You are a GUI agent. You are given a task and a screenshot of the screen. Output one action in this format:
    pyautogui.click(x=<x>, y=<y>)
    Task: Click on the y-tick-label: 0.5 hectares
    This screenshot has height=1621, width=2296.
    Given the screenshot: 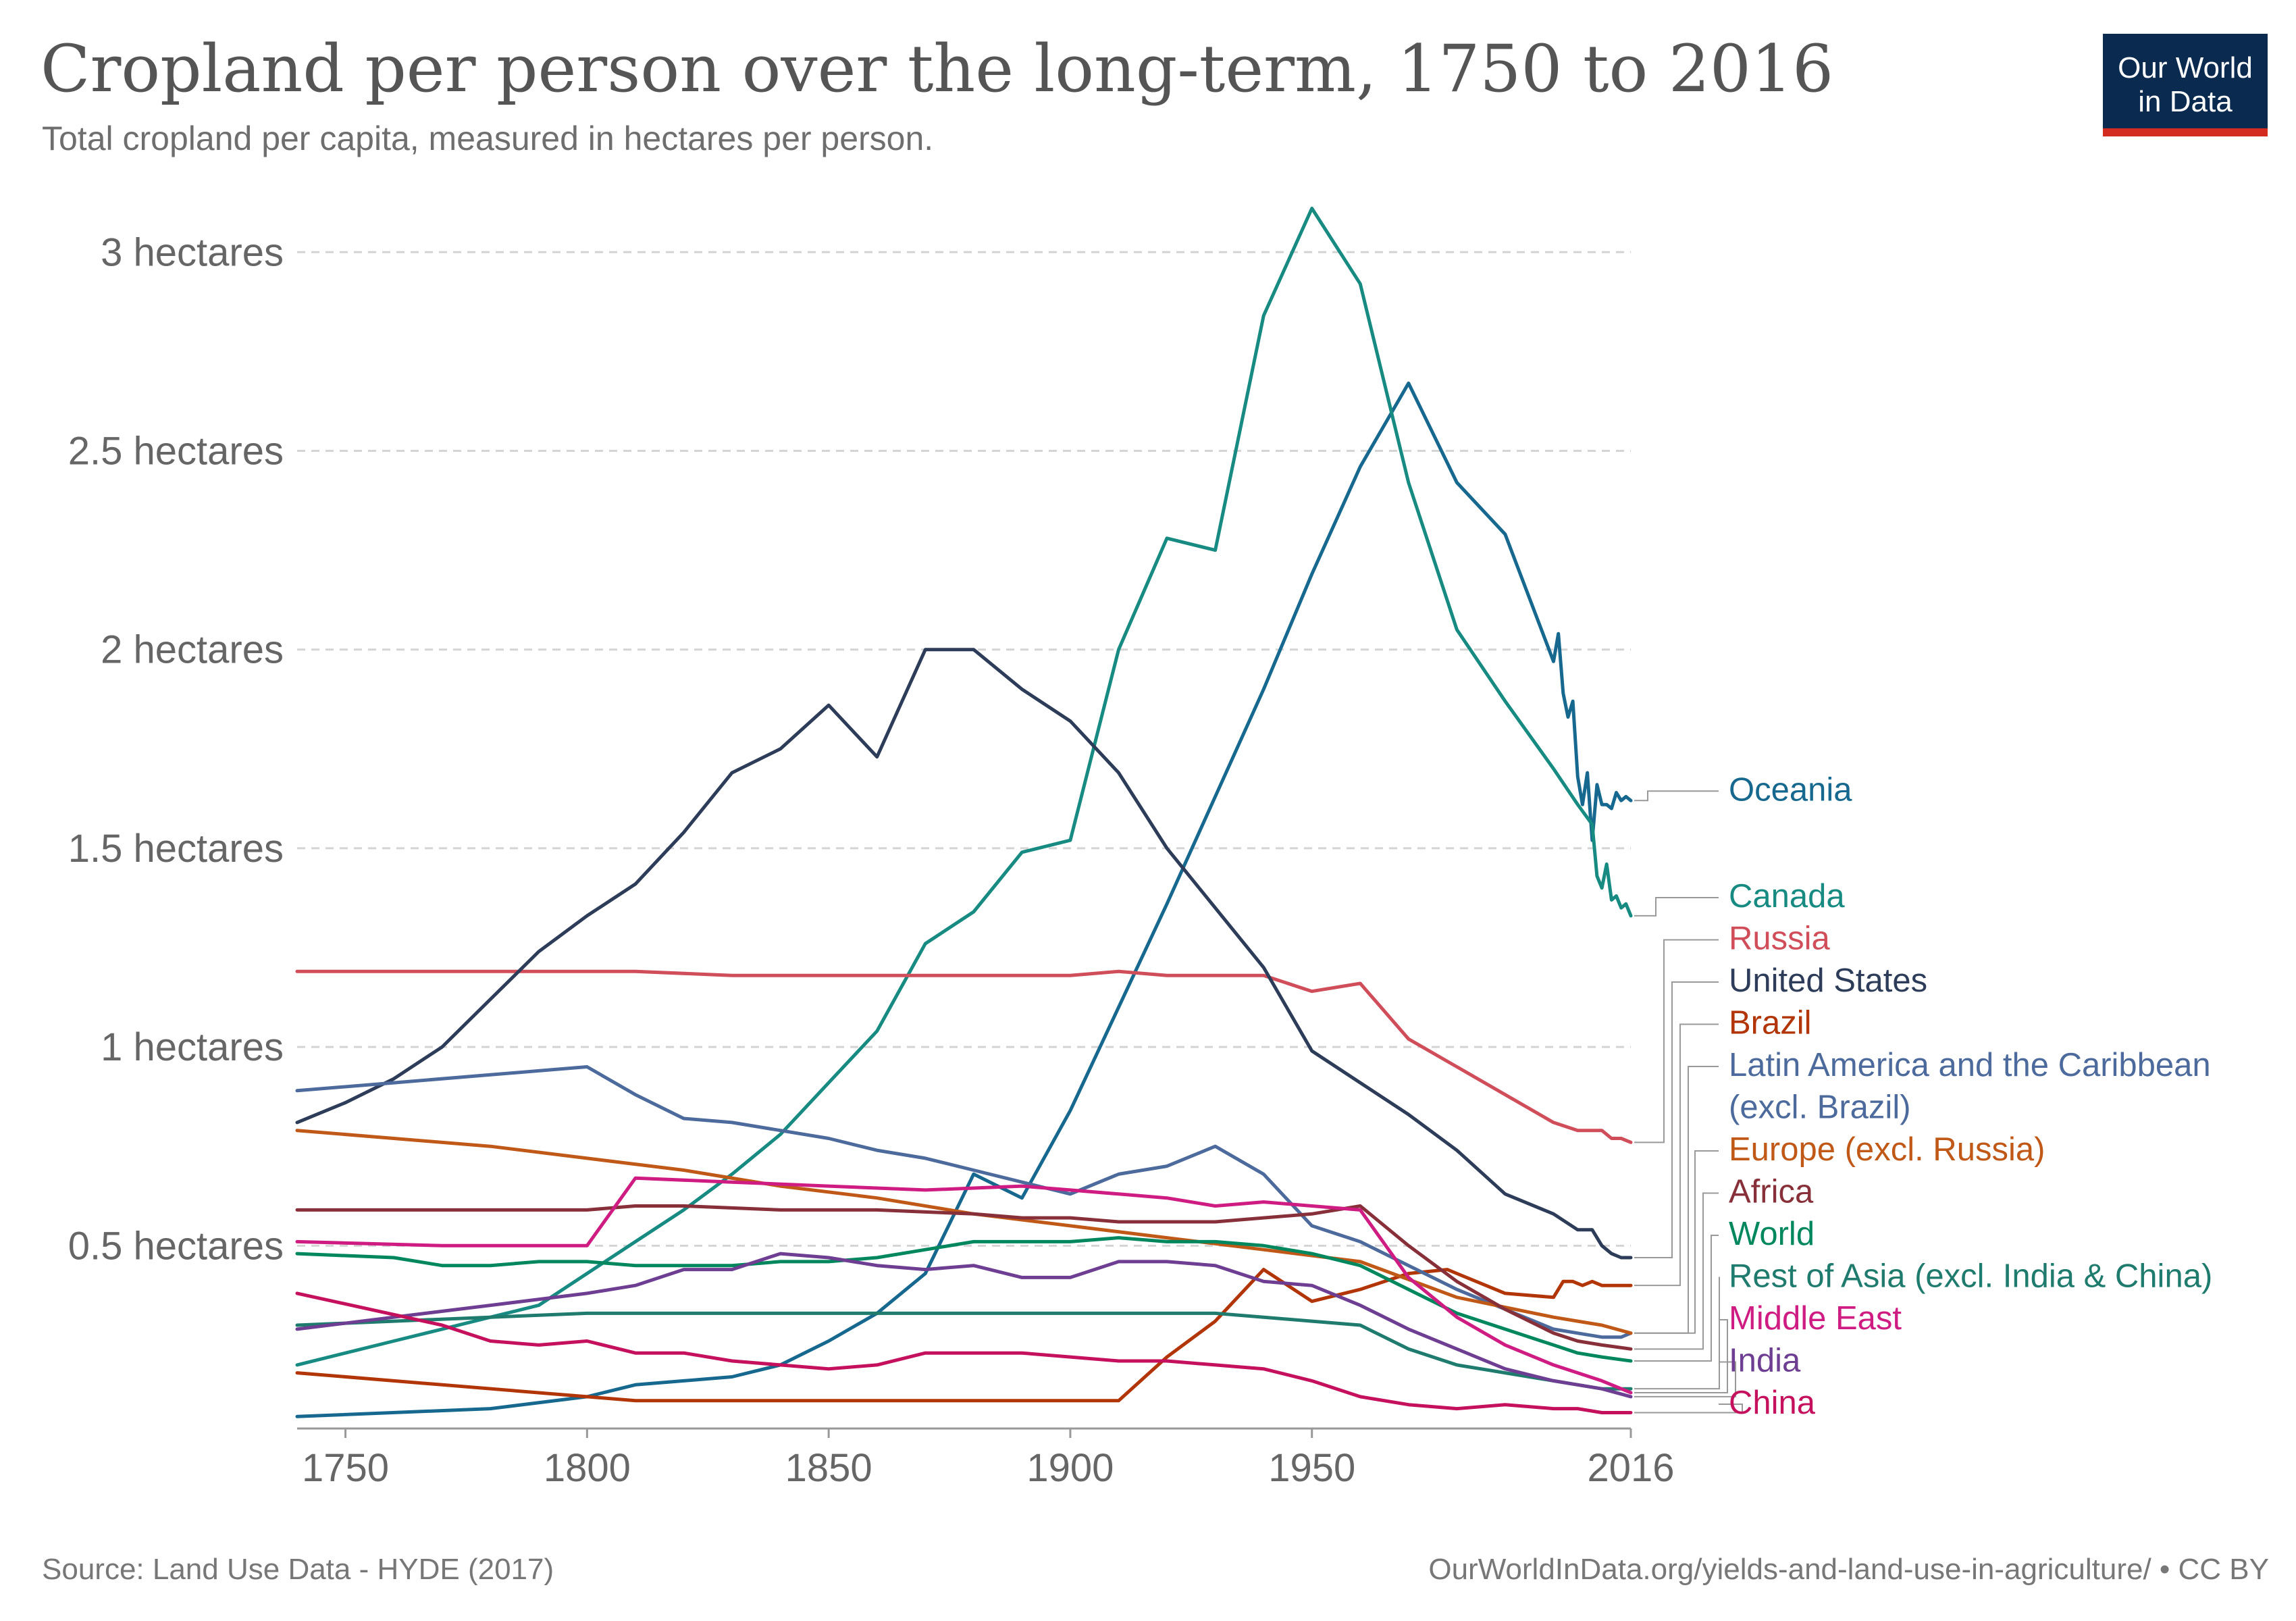 What is the action you would take?
    pyautogui.click(x=176, y=1246)
    